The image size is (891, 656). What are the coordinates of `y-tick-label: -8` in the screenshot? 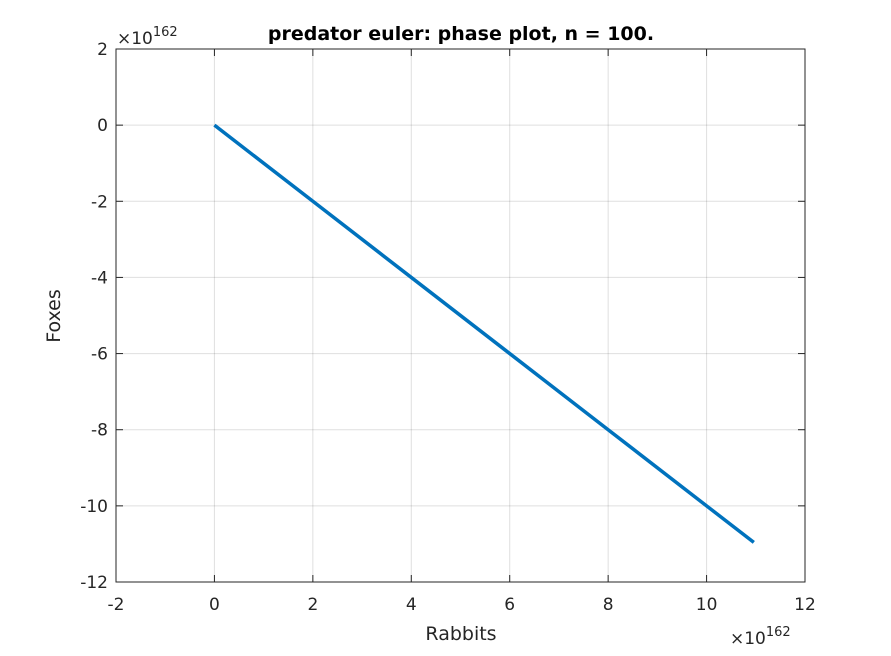 It's located at (99, 431).